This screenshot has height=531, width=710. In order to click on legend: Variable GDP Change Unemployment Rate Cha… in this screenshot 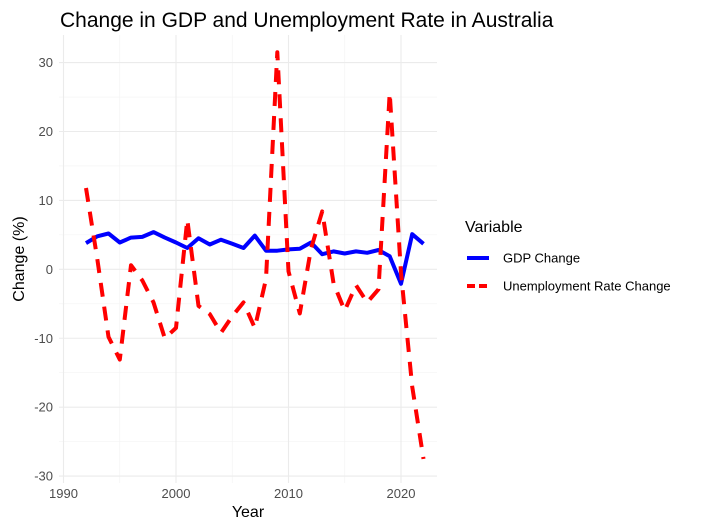, I will do `click(568, 256)`.